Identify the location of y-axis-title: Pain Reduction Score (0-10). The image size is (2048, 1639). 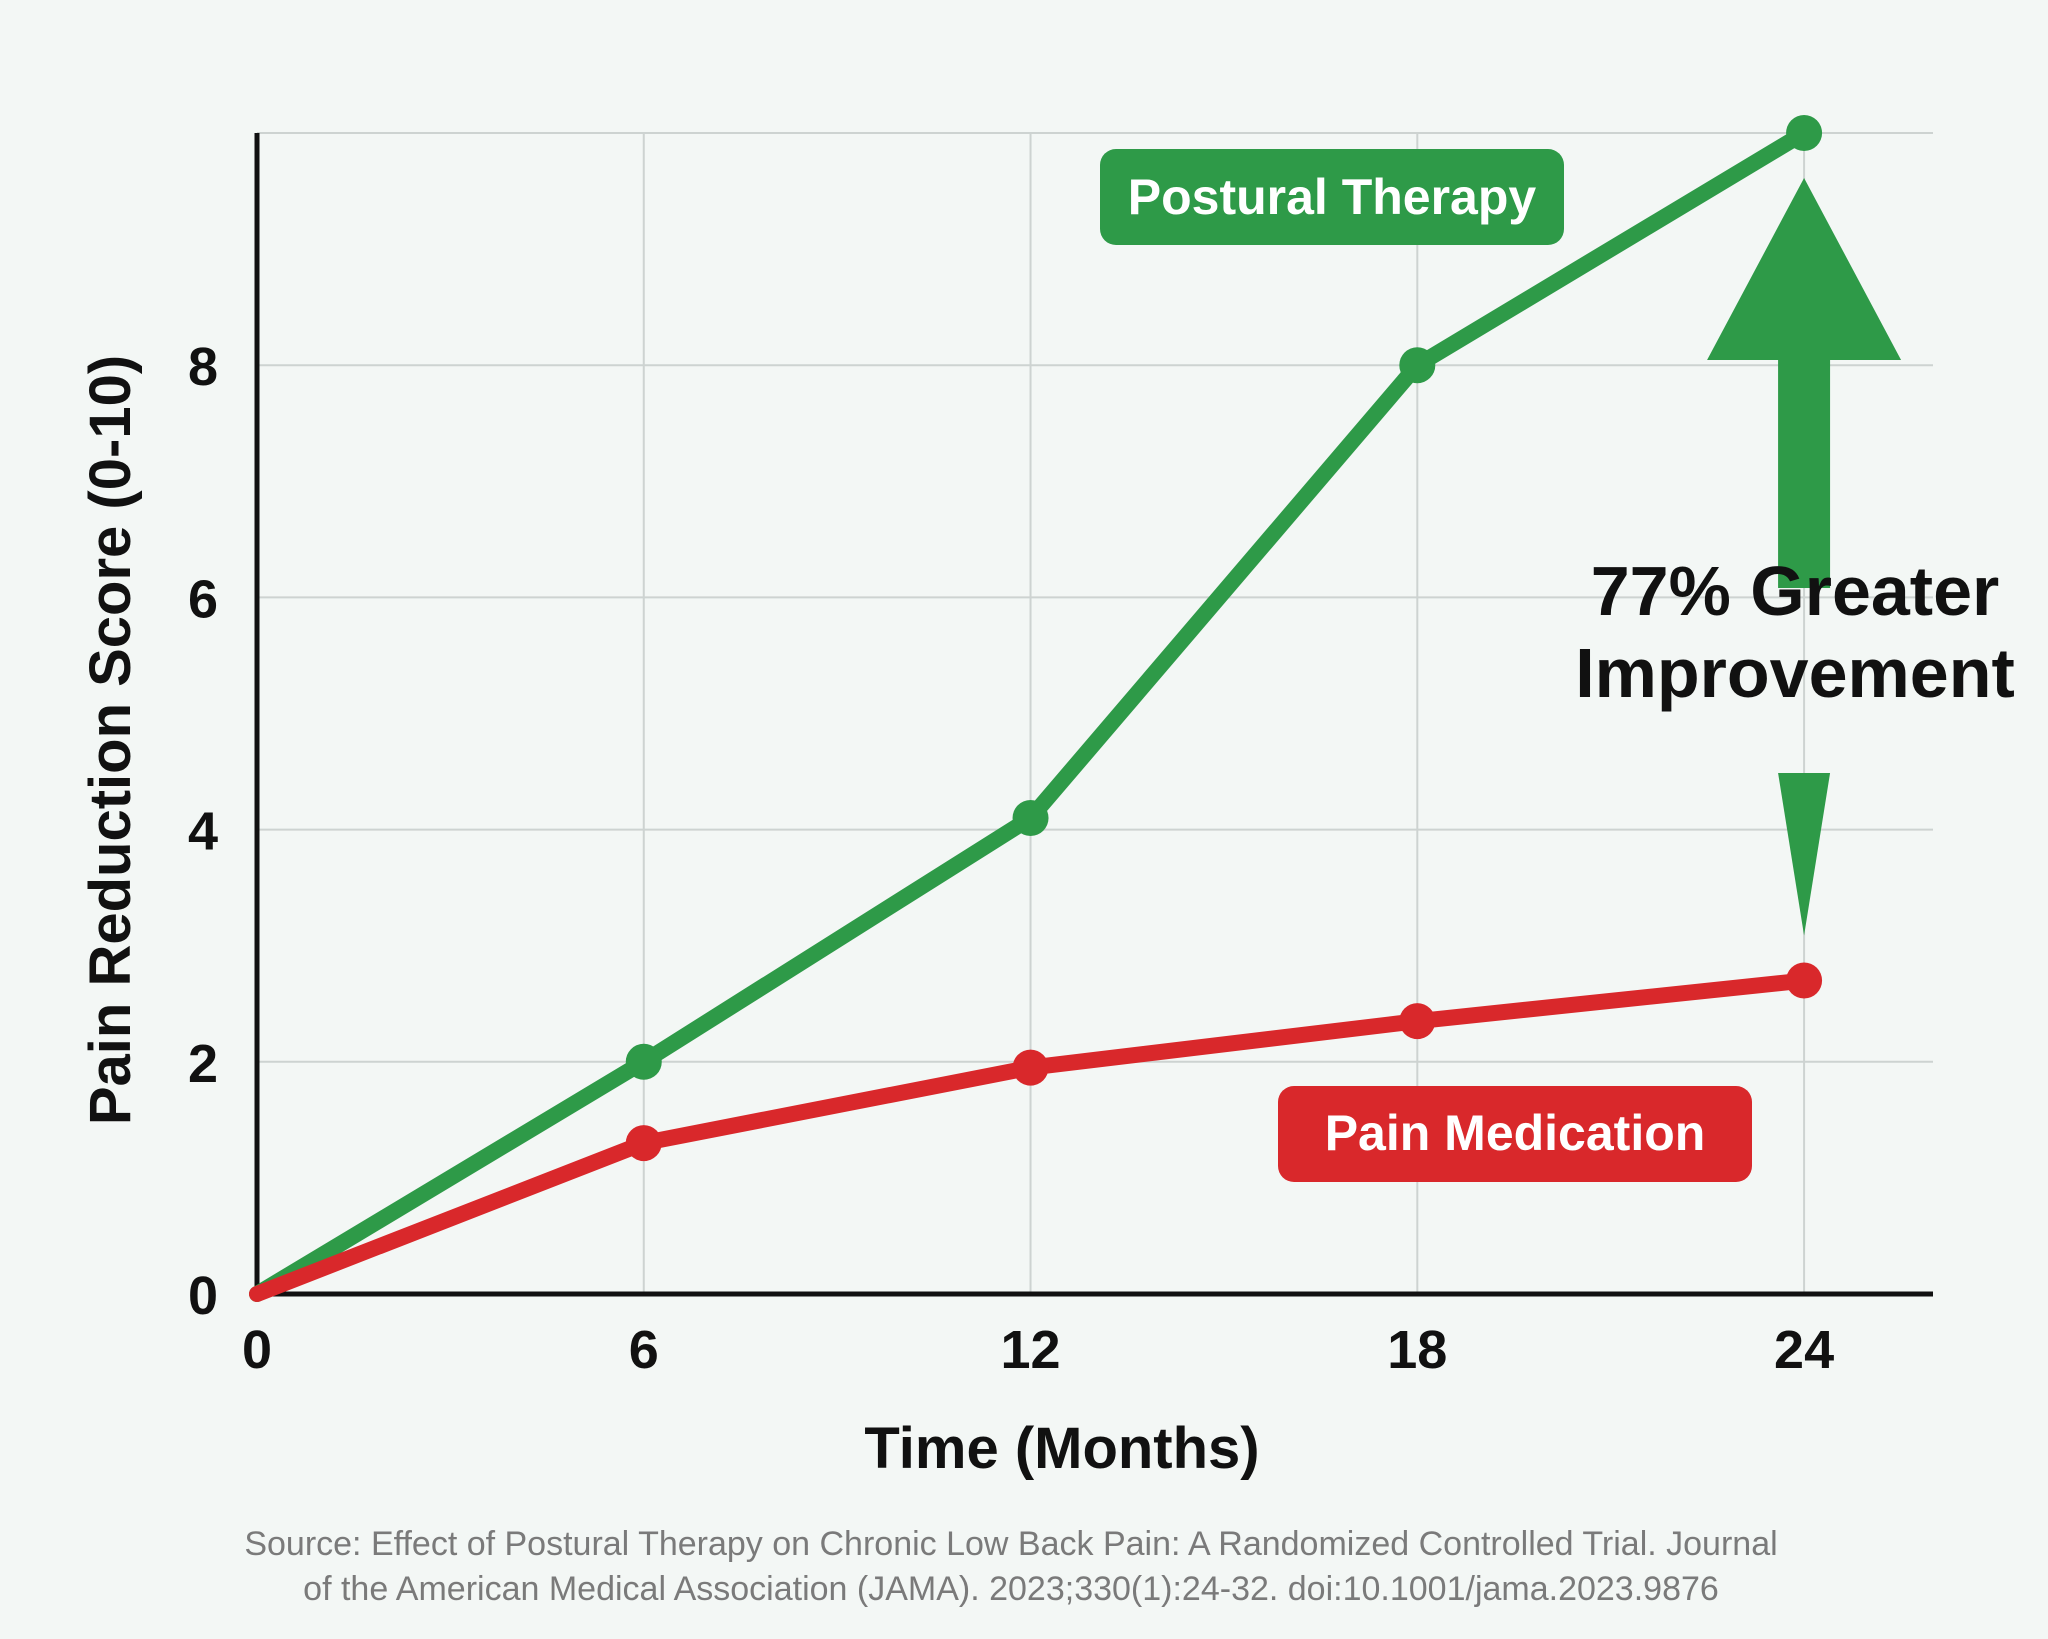
(110, 740).